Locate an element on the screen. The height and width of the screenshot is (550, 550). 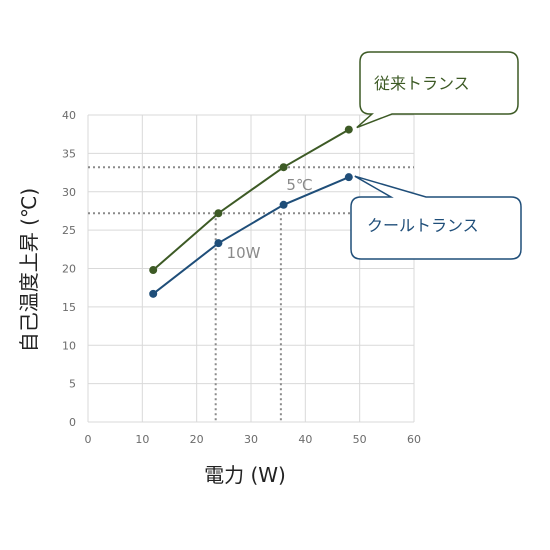
y-tick-label: 25 is located at coordinates (69, 230).